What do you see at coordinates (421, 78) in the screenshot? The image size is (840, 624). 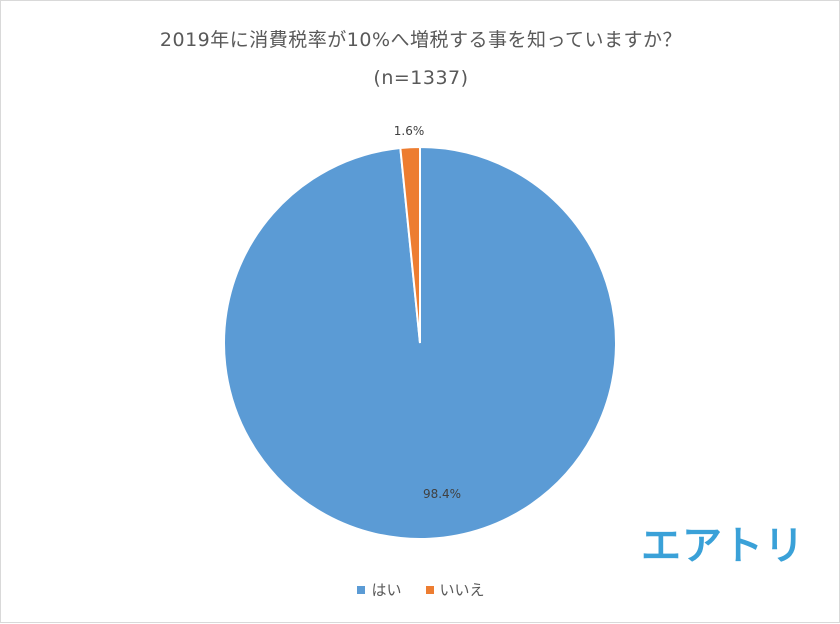 I see `chart-subtitle: (n=1337)` at bounding box center [421, 78].